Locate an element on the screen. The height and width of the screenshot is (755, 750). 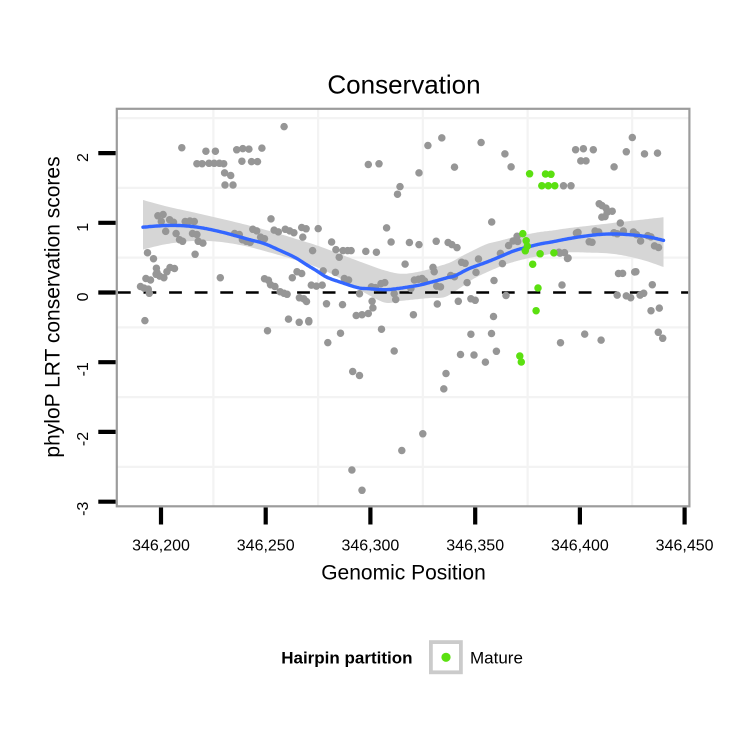
svg-text: Hairpin partition is located at coordinates (346, 658).